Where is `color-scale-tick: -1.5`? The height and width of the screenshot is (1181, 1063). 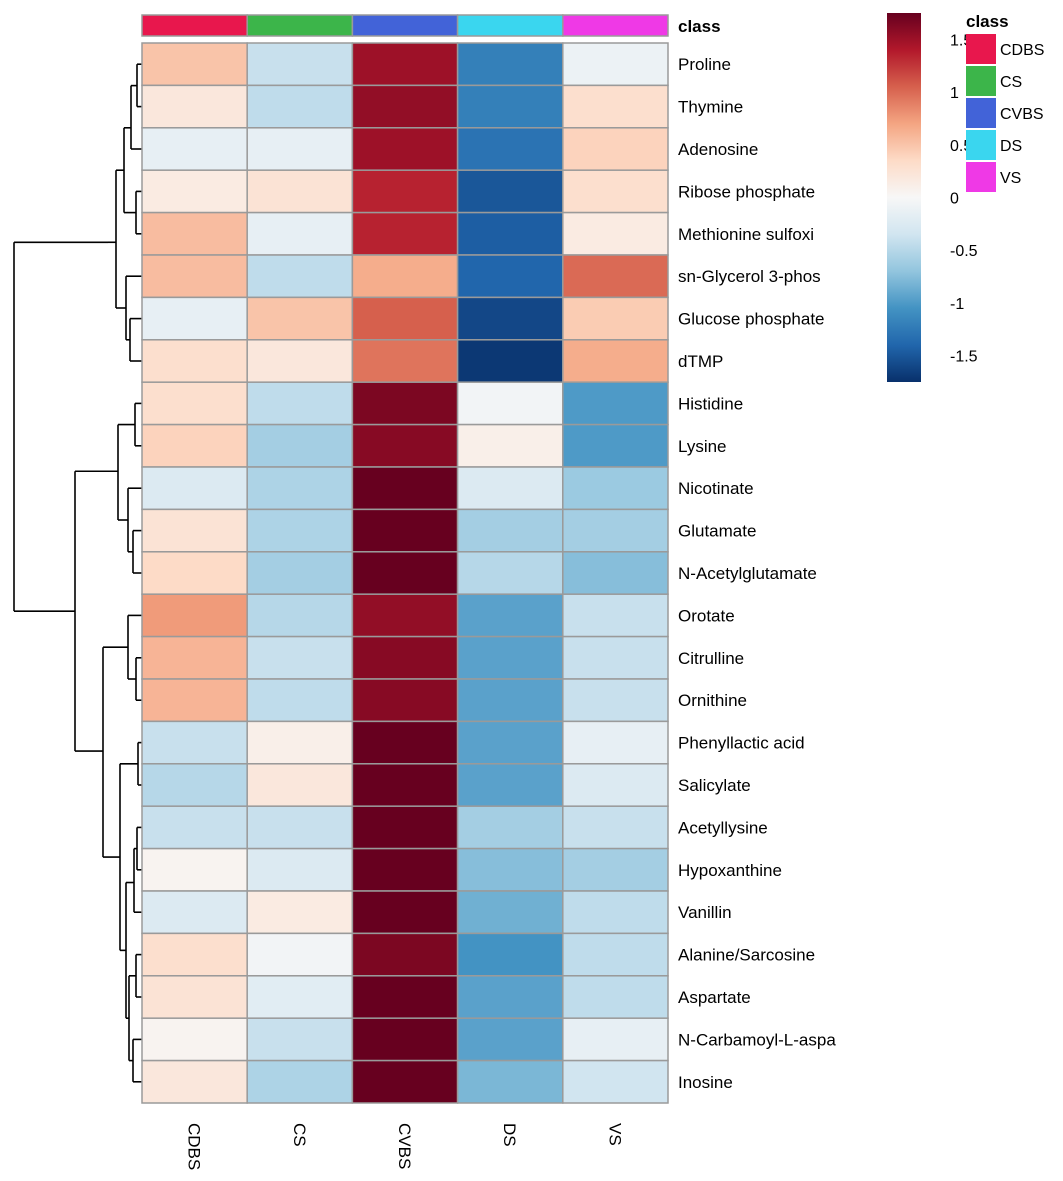
color-scale-tick: -1.5 is located at coordinates (964, 357).